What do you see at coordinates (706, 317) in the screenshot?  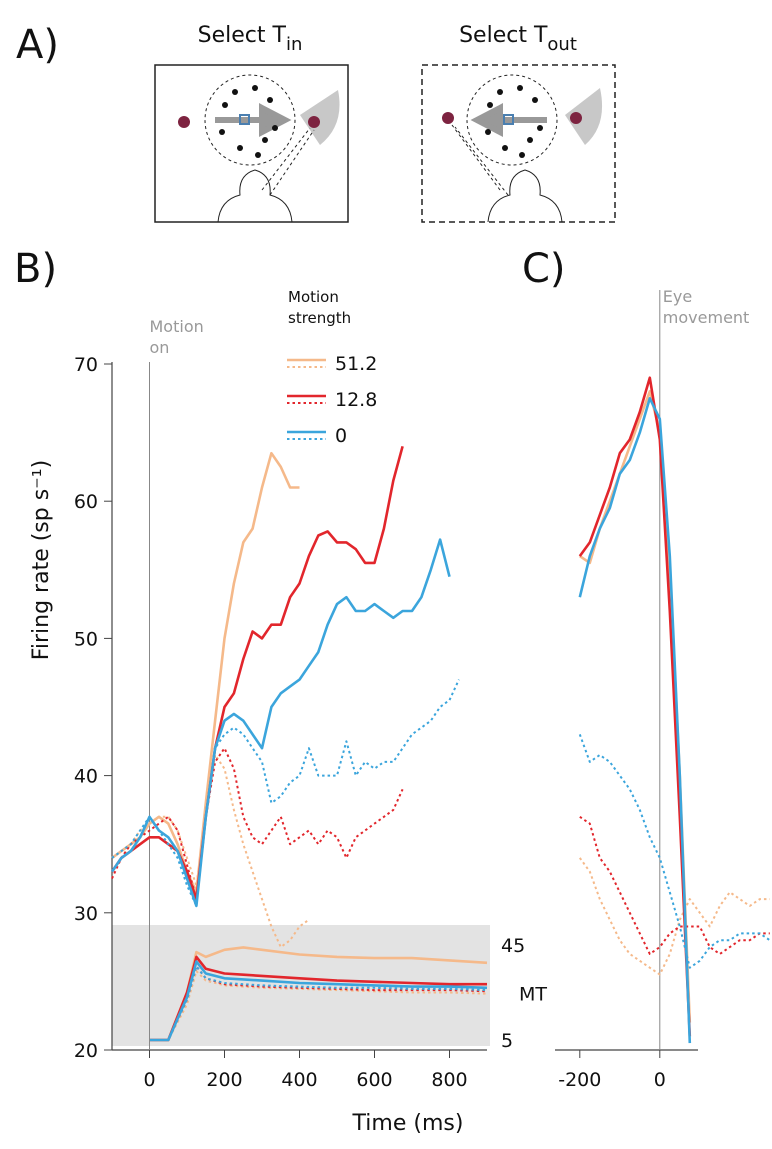 I see `text-line: movement` at bounding box center [706, 317].